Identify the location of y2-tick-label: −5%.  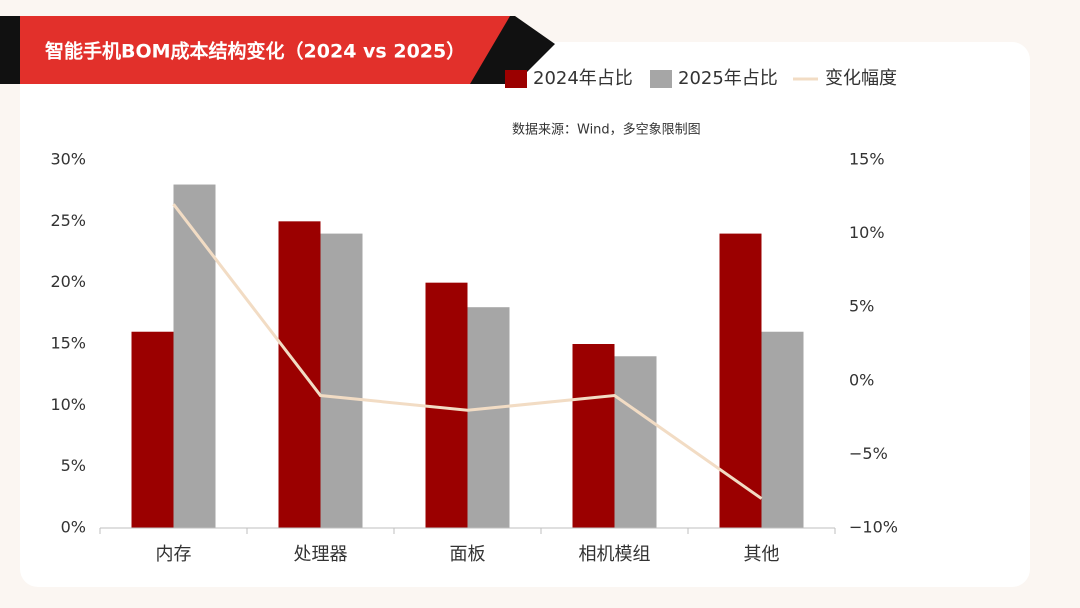
(868, 453).